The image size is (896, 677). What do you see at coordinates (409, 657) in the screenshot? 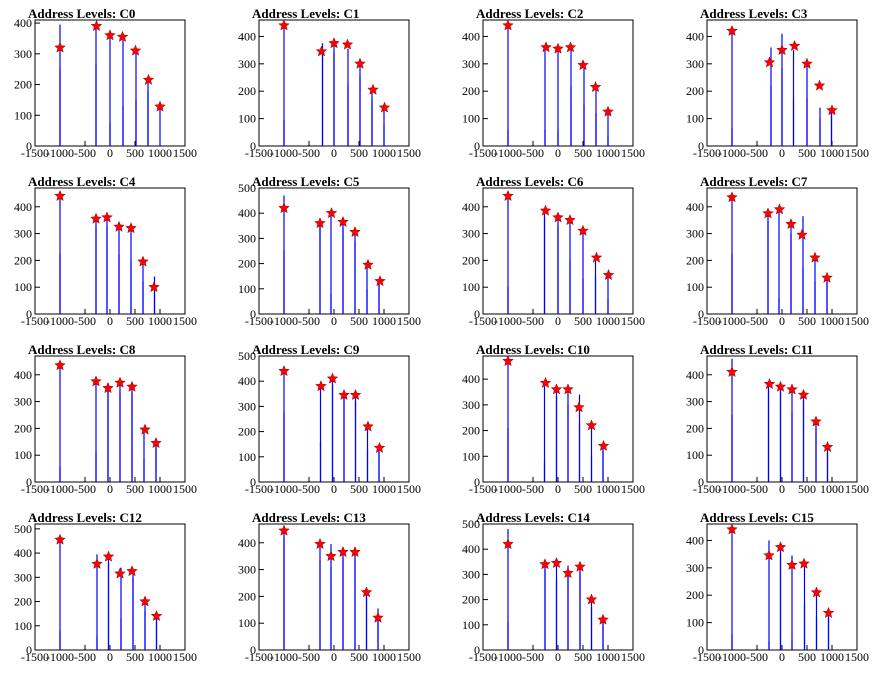
I see `x-tick-label: 1500` at bounding box center [409, 657].